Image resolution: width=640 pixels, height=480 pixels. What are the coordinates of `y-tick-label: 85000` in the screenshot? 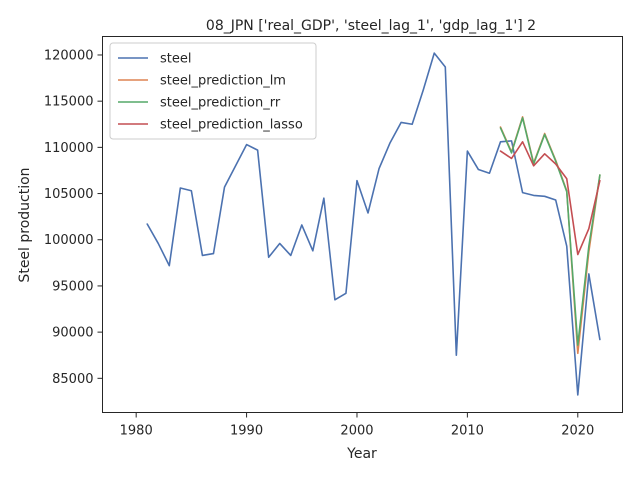 It's located at (72, 379).